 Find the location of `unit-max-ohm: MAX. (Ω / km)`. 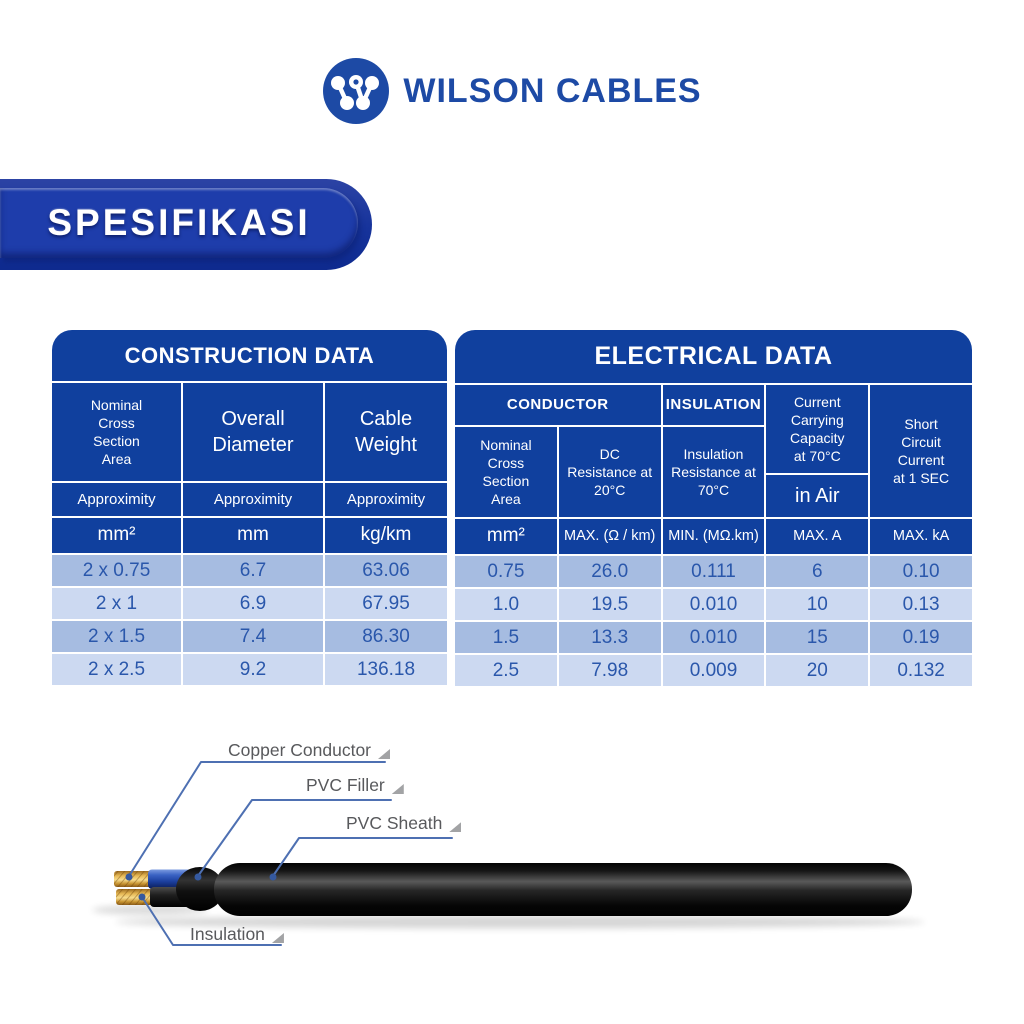

unit-max-ohm: MAX. (Ω / km) is located at coordinates (609, 536).